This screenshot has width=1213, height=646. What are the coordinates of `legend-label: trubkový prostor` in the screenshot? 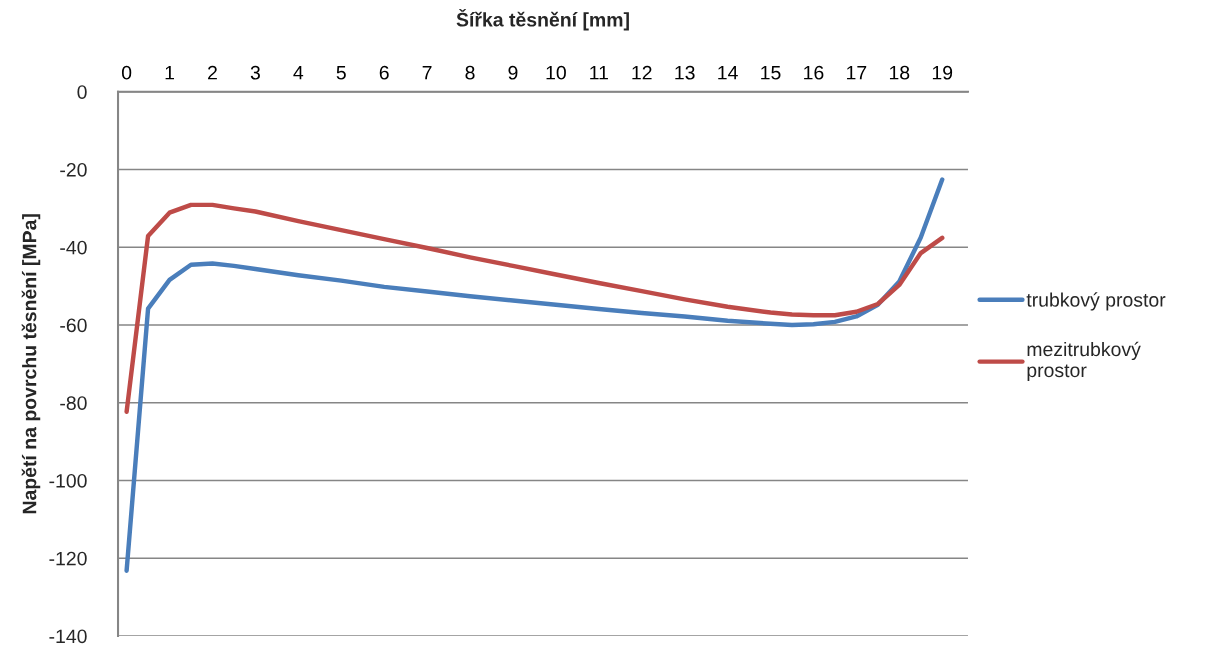 It's located at (1096, 301).